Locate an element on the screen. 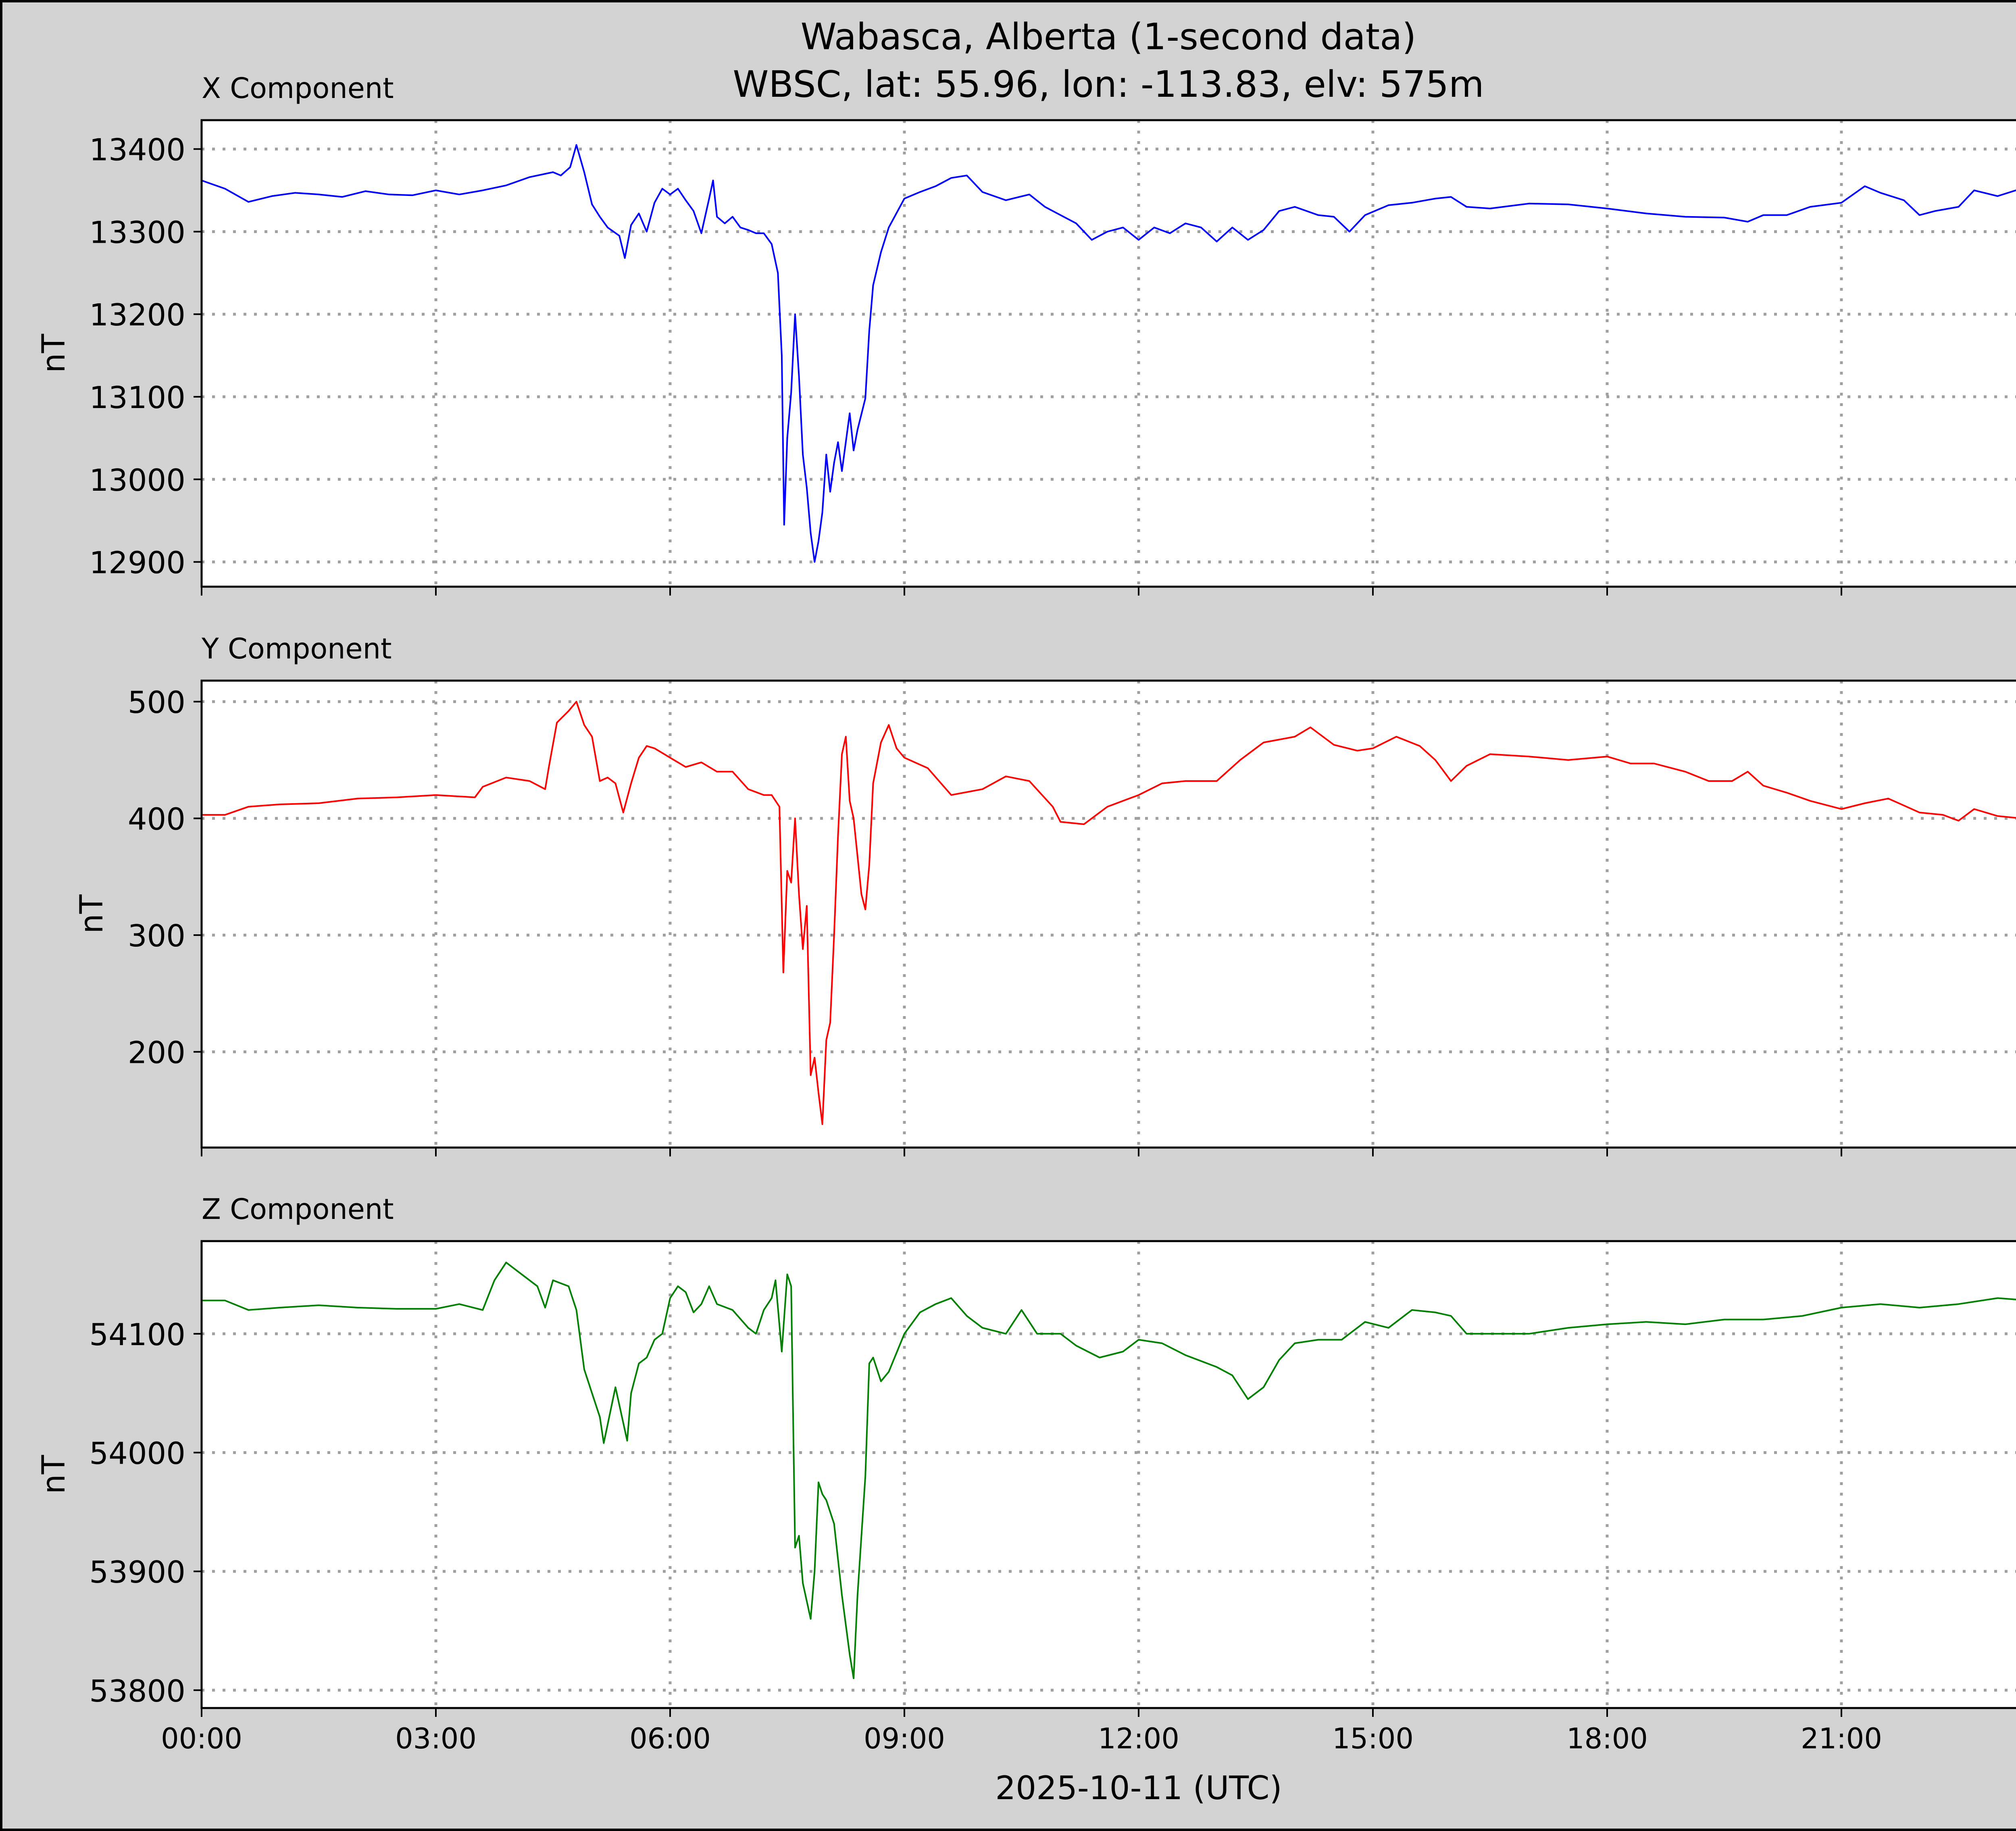 The height and width of the screenshot is (1831, 2016). y-tick-label: 54000 is located at coordinates (137, 1453).